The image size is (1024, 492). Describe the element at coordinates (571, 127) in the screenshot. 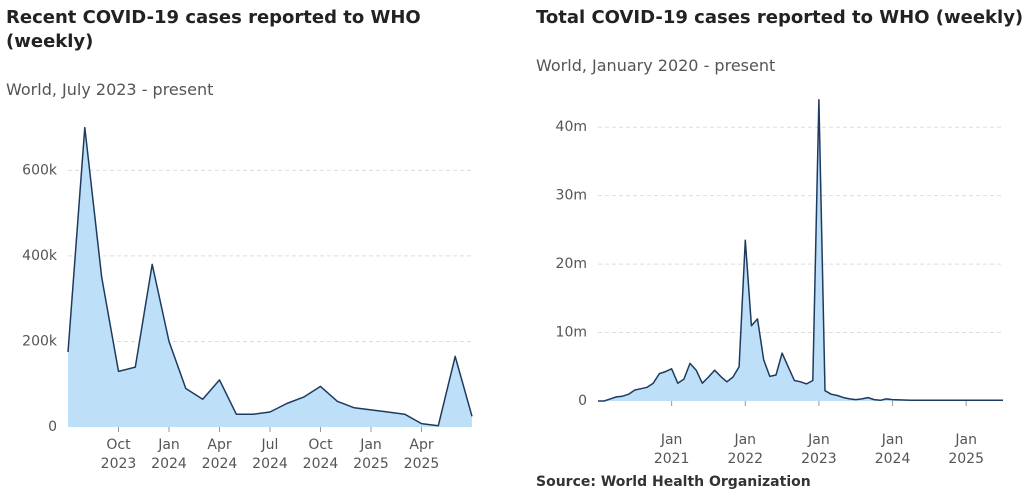

I see `y-tick-label: 40m` at that location.